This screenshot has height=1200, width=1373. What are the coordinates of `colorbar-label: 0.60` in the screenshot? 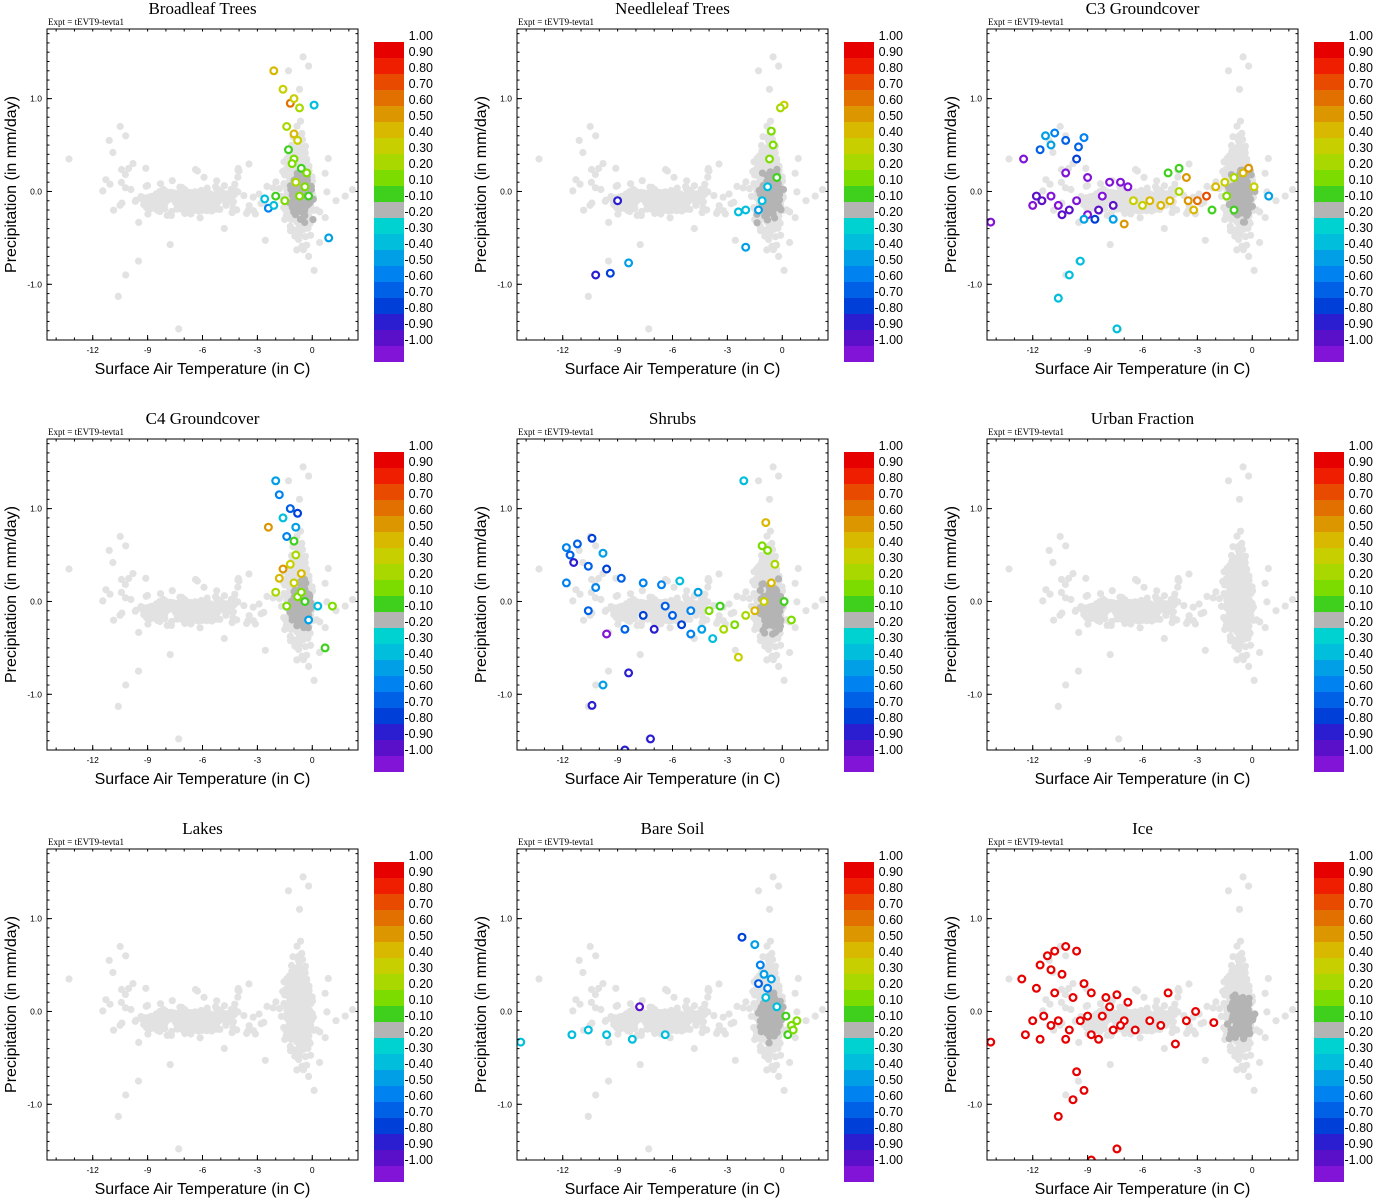 It's located at (1361, 100).